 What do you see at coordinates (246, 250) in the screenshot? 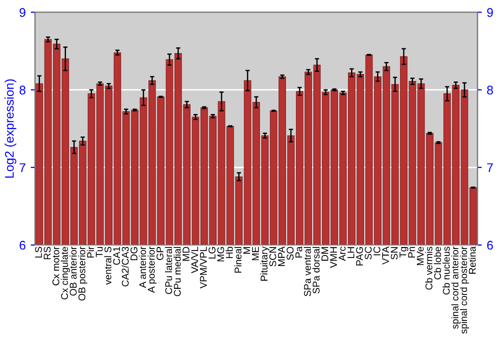
I see `x-tick-label: M` at bounding box center [246, 250].